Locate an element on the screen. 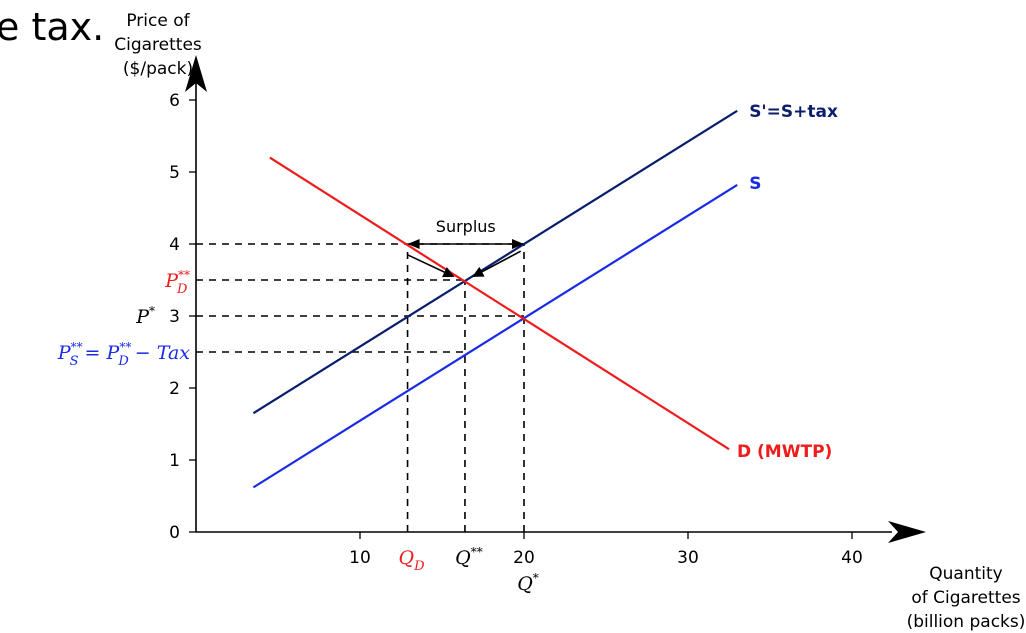 This screenshot has width=1026, height=633. y-tick-label-6: 6 is located at coordinates (174, 101).